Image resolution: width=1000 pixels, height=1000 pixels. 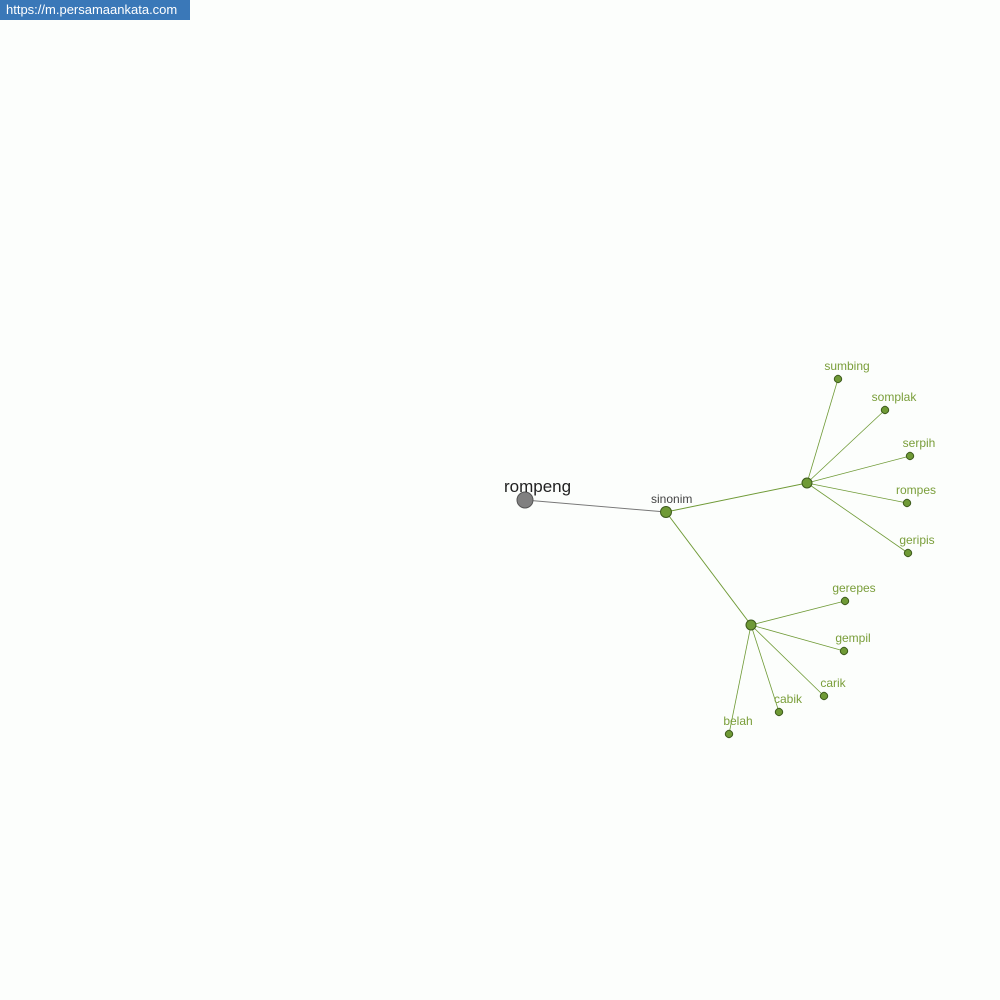 What do you see at coordinates (666, 512) in the screenshot?
I see `relation-node` at bounding box center [666, 512].